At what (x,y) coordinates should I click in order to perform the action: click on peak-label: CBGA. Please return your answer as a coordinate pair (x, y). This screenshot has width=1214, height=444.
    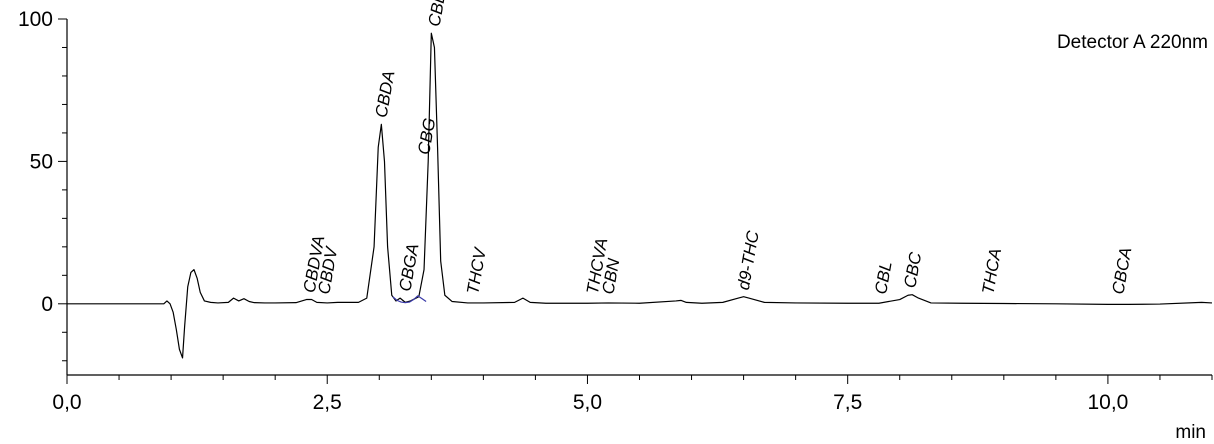
    Looking at the image, I should click on (409, 267).